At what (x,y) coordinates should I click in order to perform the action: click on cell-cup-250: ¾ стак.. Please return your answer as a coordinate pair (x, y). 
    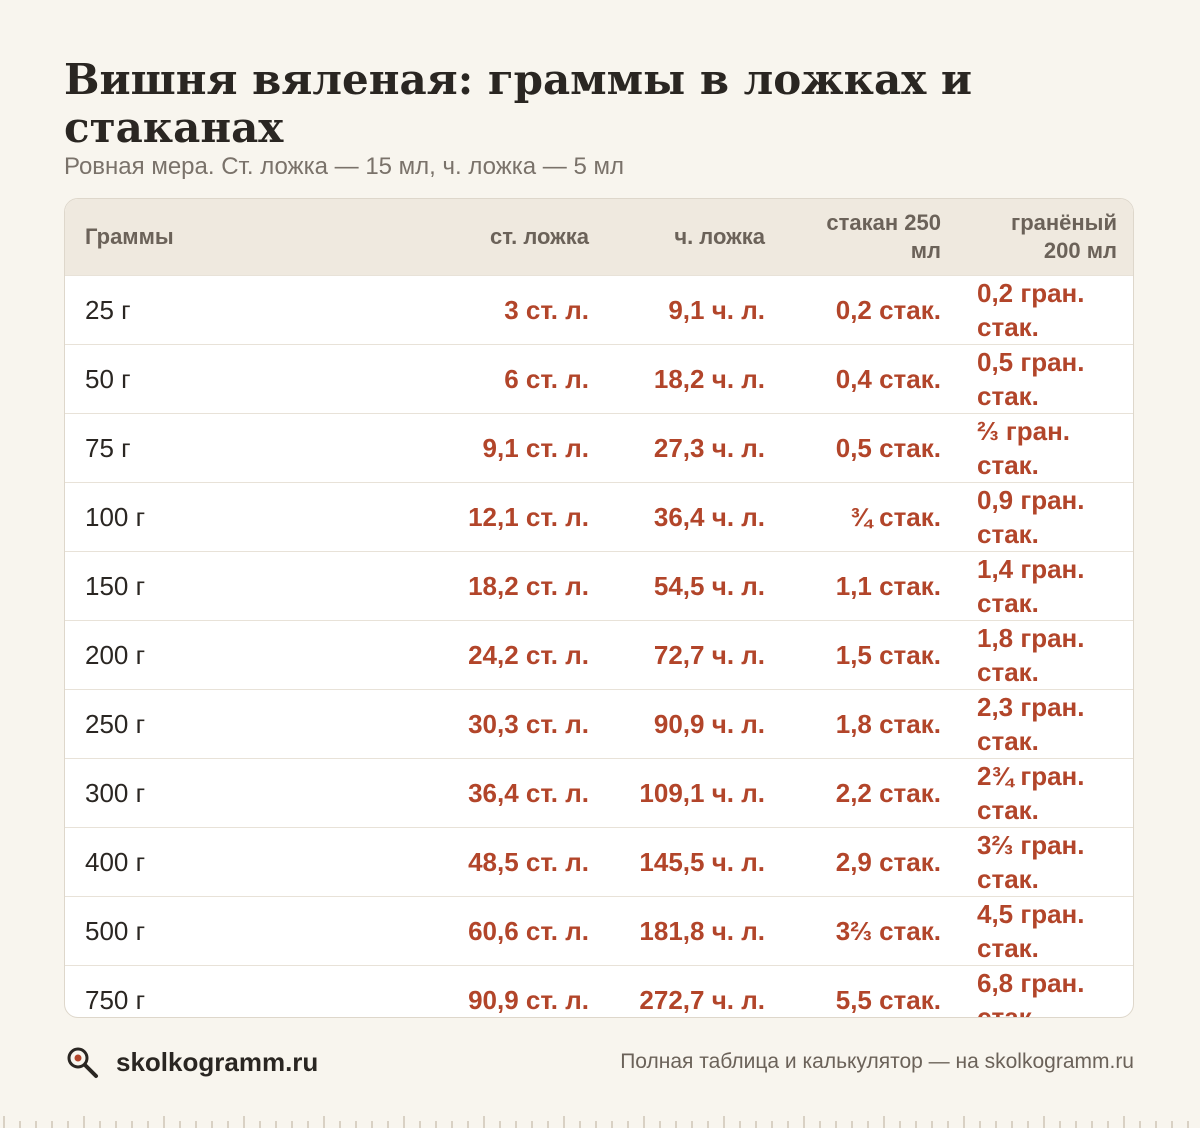
    Looking at the image, I should click on (871, 516).